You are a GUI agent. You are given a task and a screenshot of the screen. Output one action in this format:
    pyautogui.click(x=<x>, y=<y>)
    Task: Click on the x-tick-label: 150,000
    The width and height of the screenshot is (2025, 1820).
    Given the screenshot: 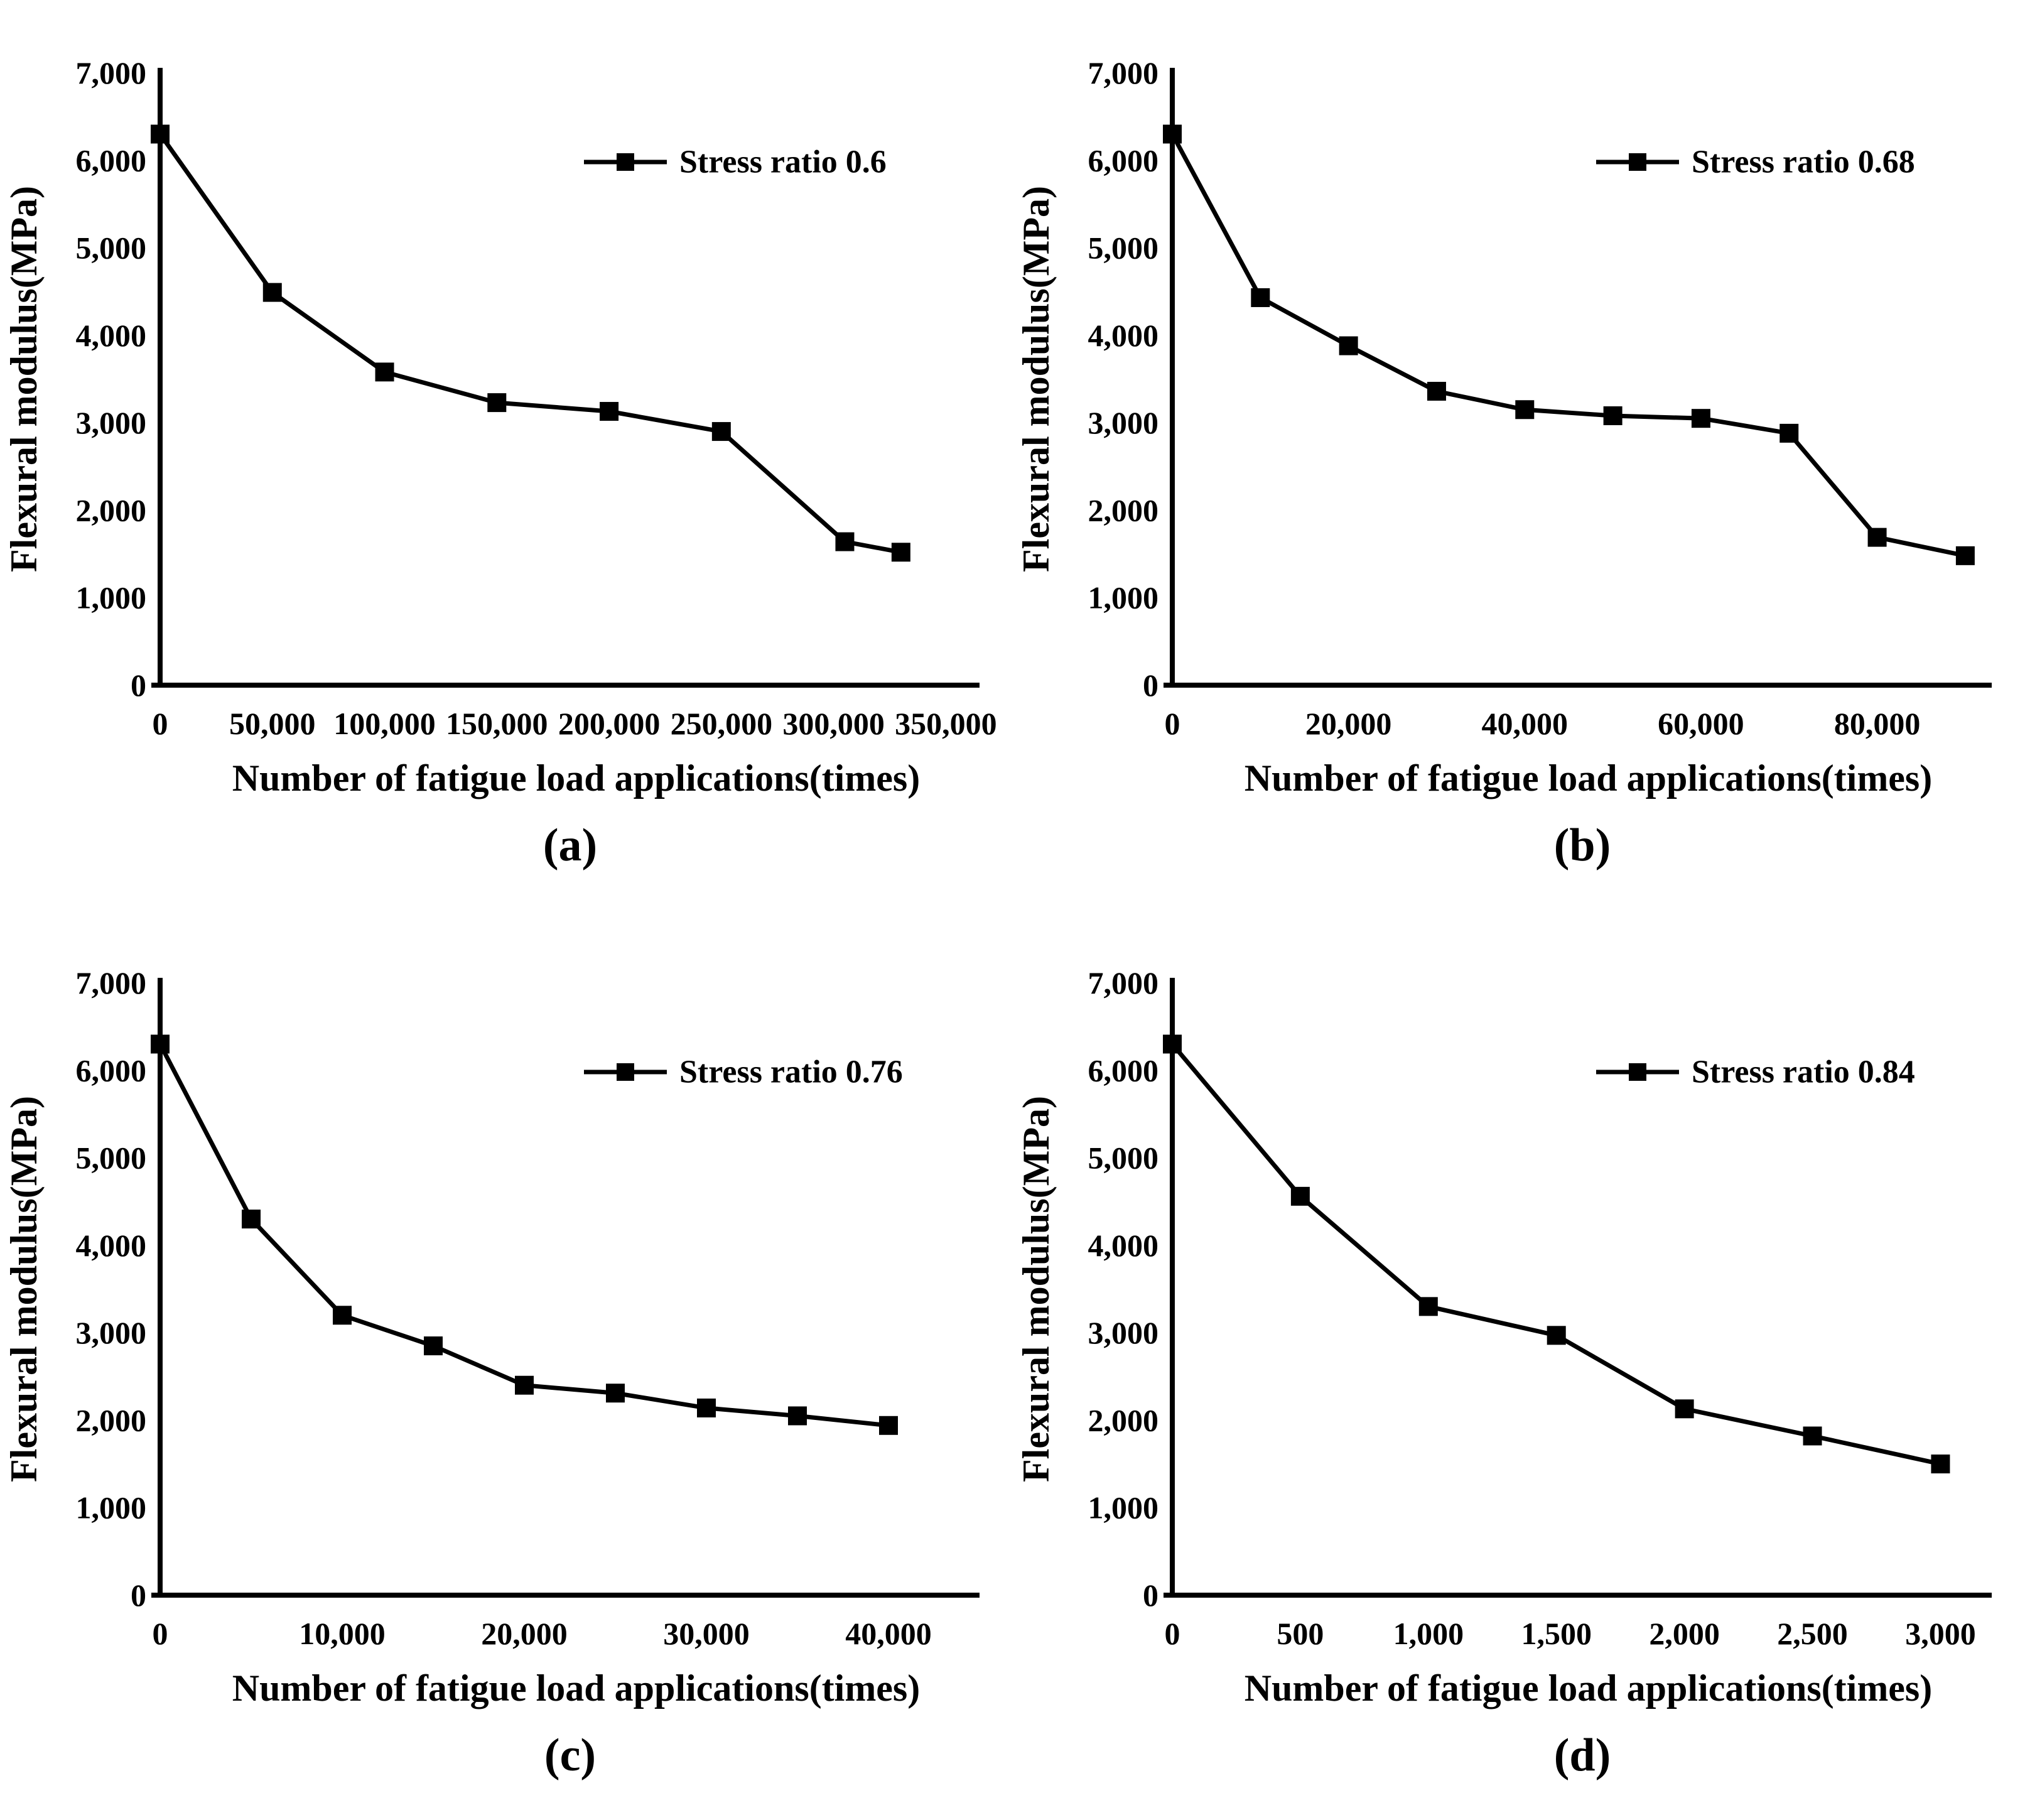 What is the action you would take?
    pyautogui.click(x=497, y=723)
    